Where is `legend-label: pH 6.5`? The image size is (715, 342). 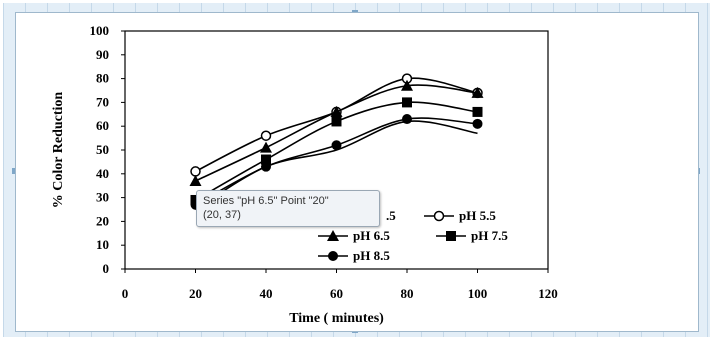 legend-label: pH 6.5 is located at coordinates (371, 235).